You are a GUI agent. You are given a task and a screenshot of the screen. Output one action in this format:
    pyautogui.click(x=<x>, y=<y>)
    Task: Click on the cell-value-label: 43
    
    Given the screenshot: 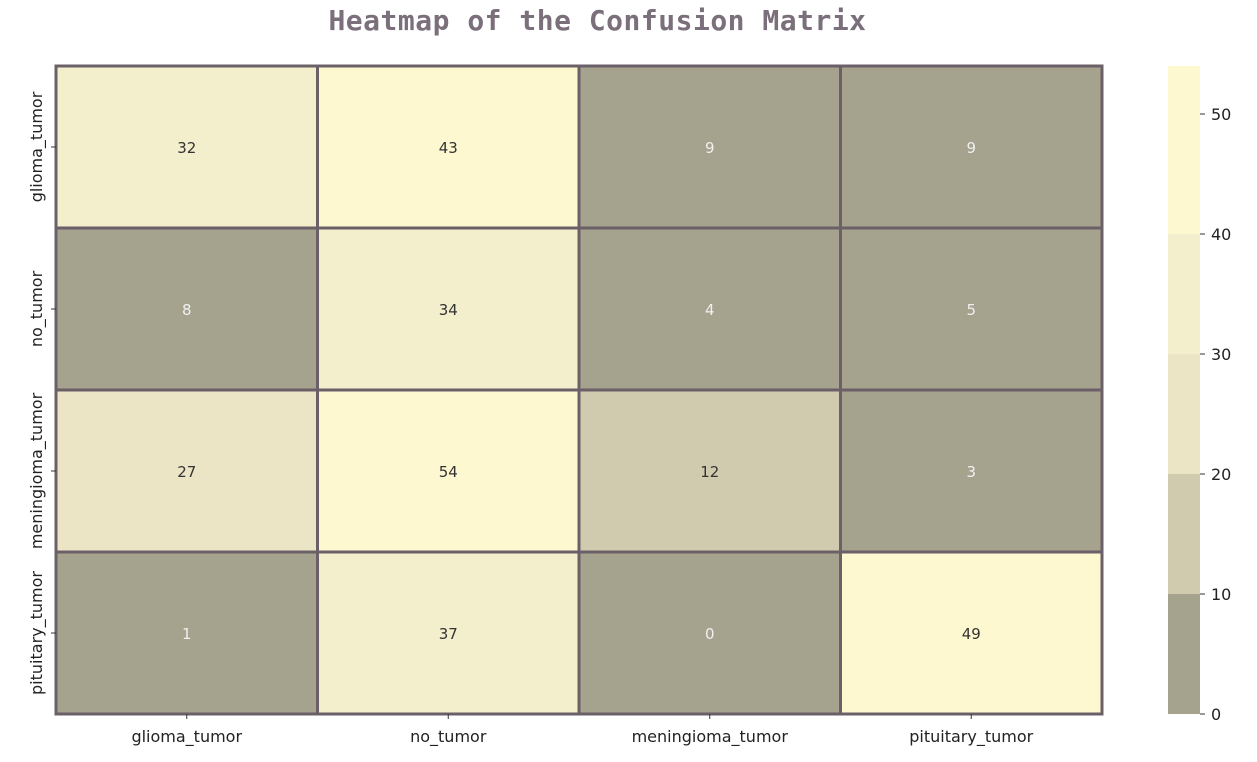 What is the action you would take?
    pyautogui.click(x=448, y=148)
    